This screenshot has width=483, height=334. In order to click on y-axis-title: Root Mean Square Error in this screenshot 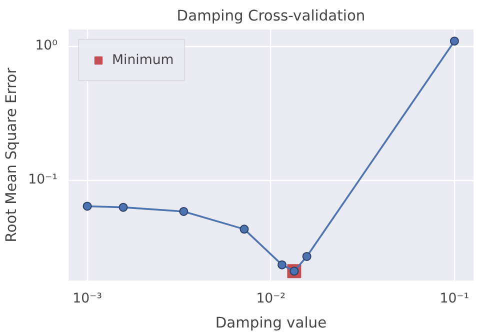, I will do `click(11, 154)`.